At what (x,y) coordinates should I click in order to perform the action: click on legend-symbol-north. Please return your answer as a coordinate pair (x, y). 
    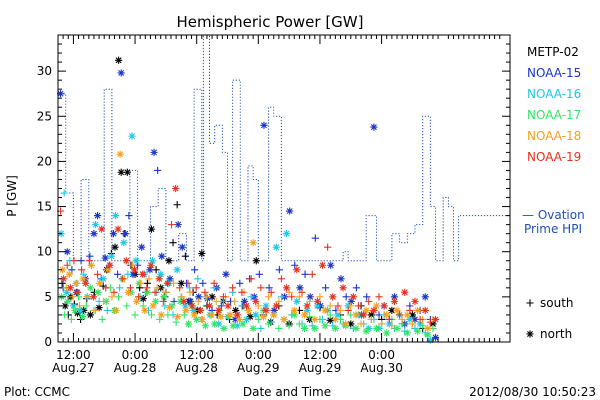
    Looking at the image, I should click on (530, 334).